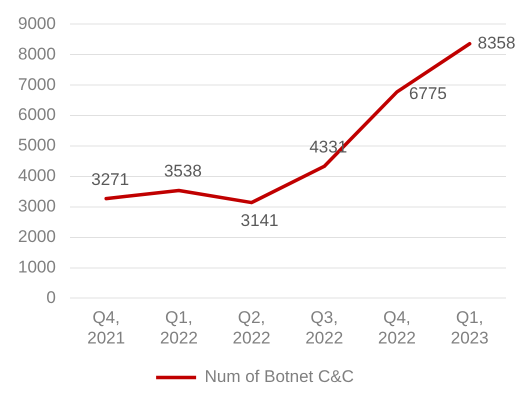  Describe the element at coordinates (179, 328) in the screenshot. I see `x-tick-label: Q1, 2022` at that location.